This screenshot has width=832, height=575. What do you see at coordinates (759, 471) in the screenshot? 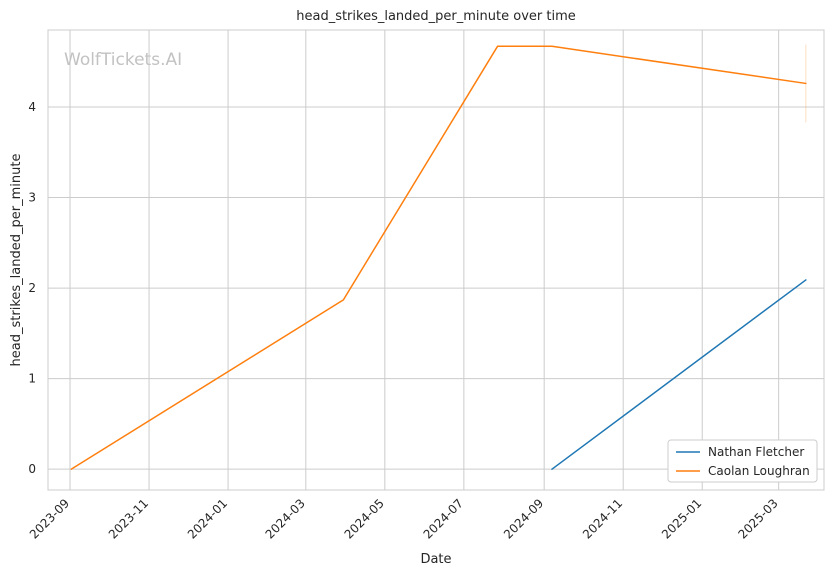
I see `legend-label-caolan-loughran: Caolan Loughran` at bounding box center [759, 471].